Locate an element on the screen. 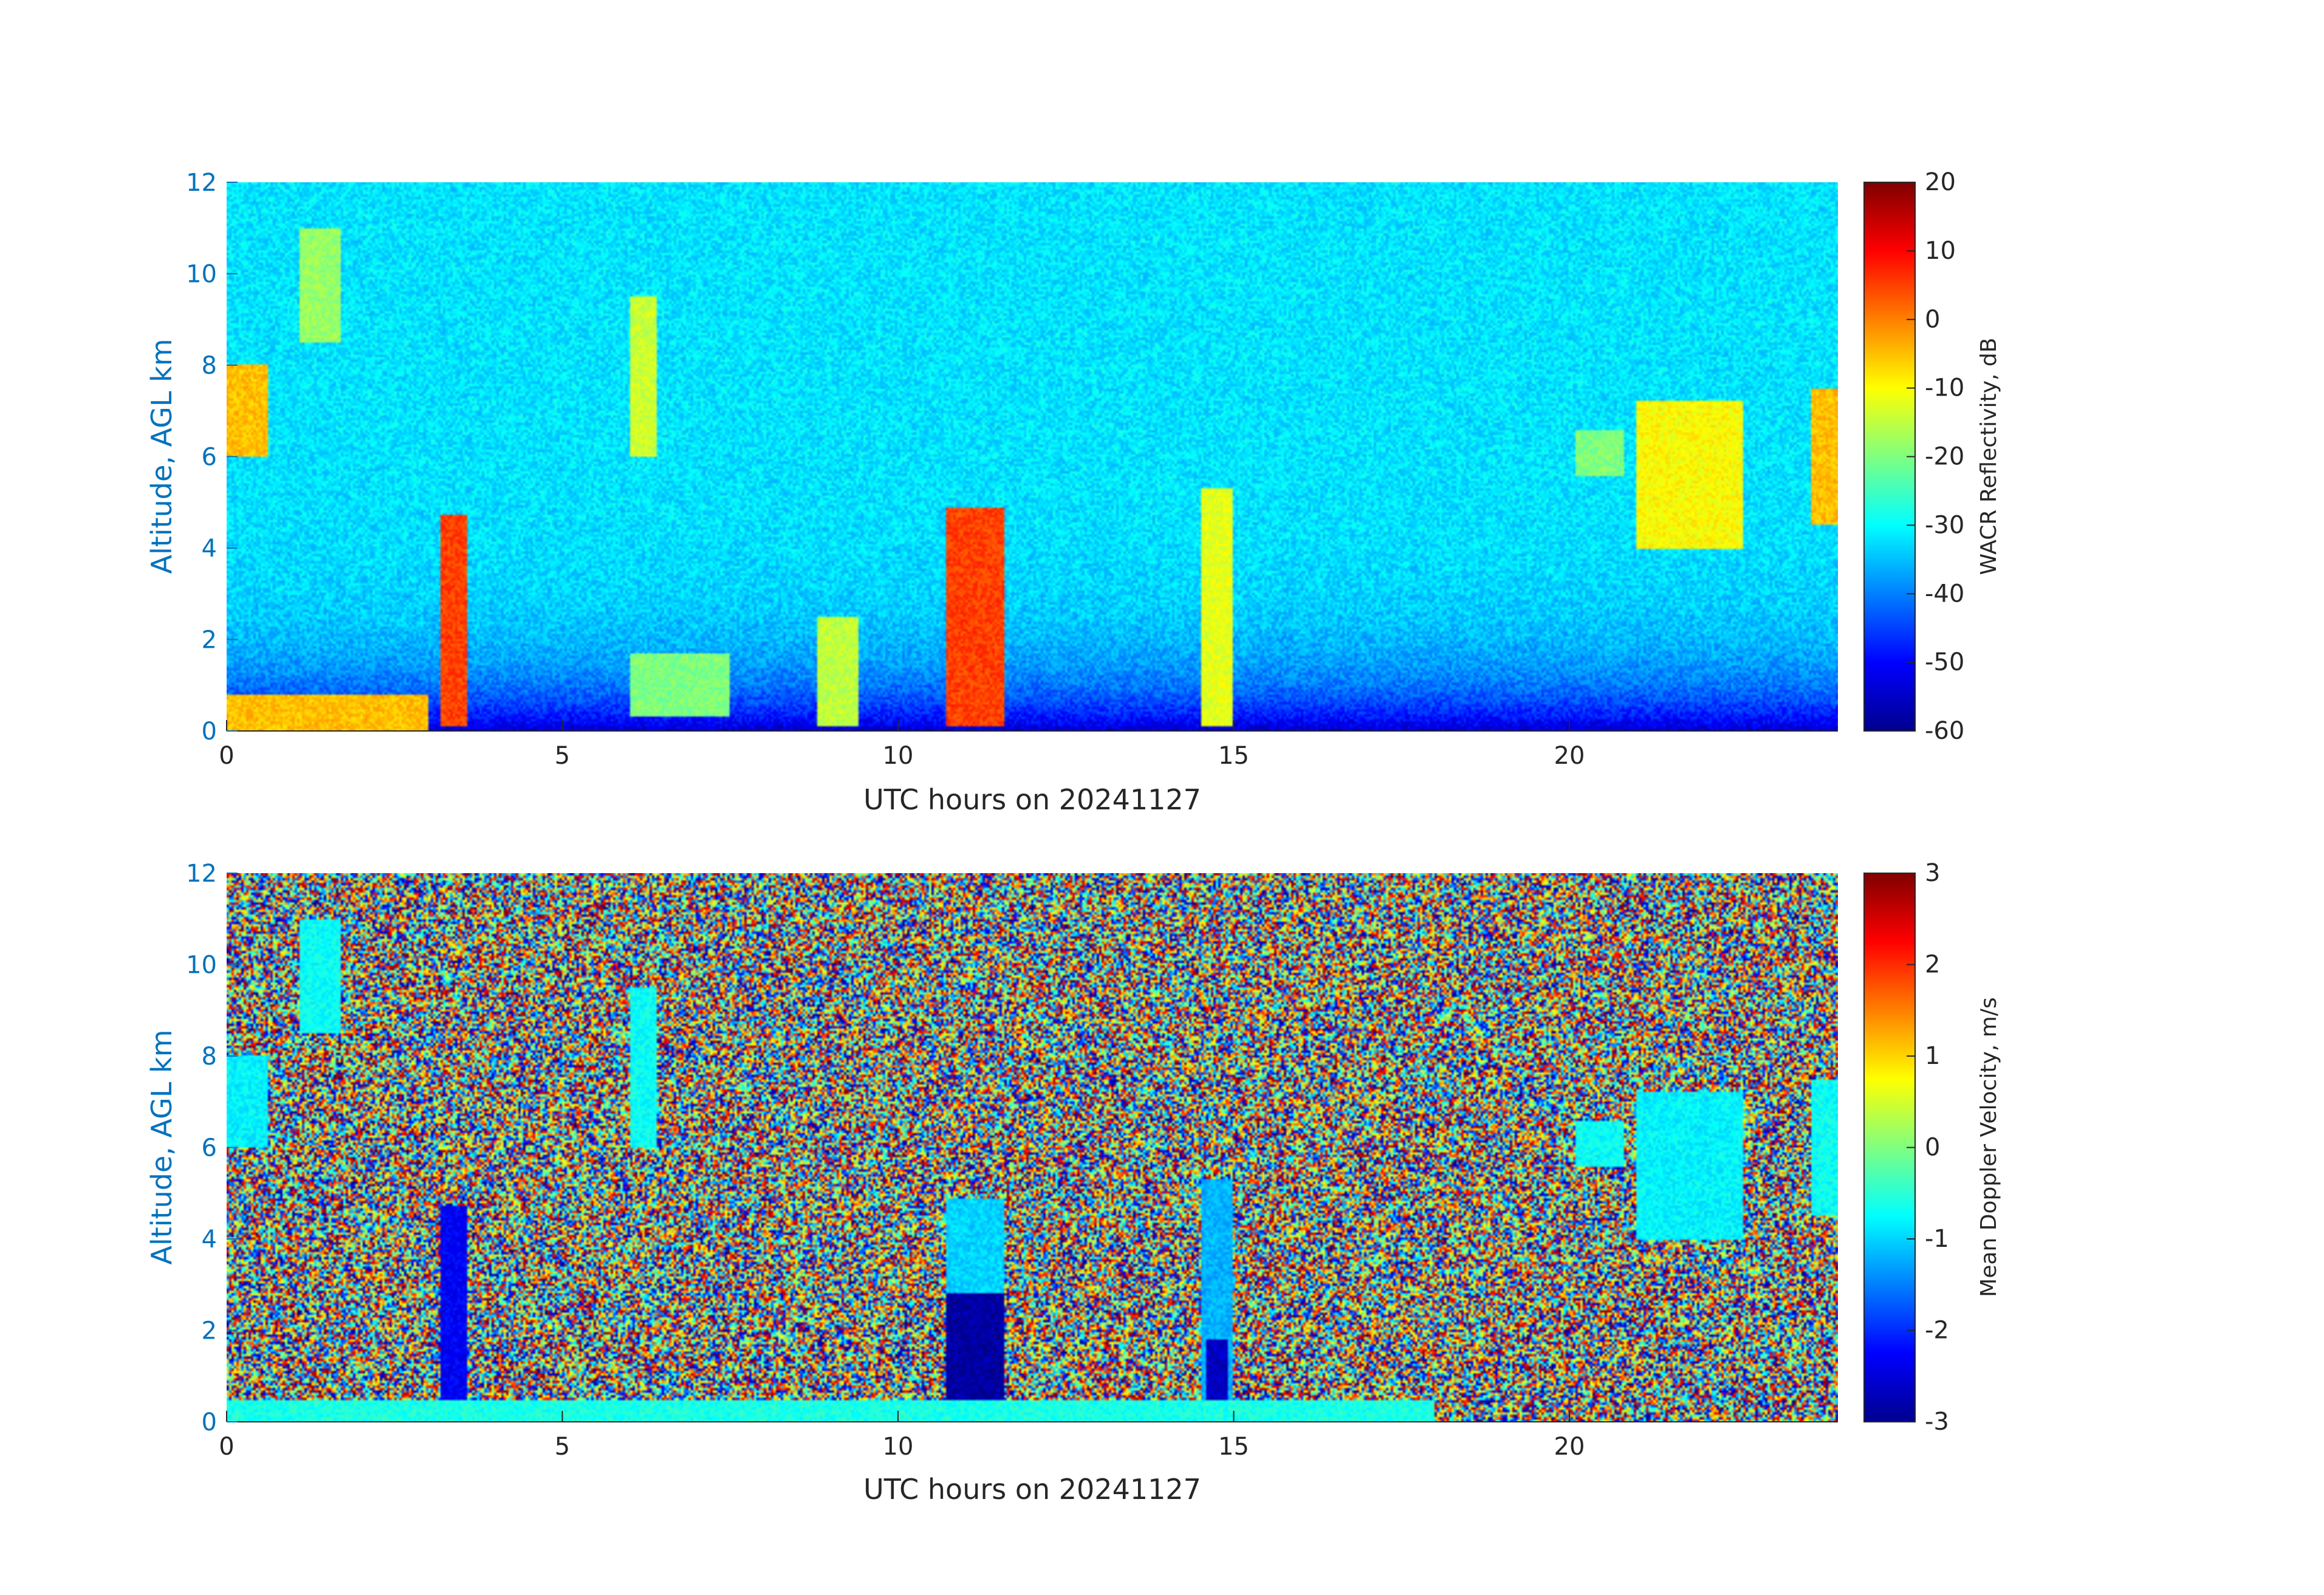 Image resolution: width=2324 pixels, height=1595 pixels. reflectivity-y-axis-label: Altitude, AGL km is located at coordinates (161, 456).